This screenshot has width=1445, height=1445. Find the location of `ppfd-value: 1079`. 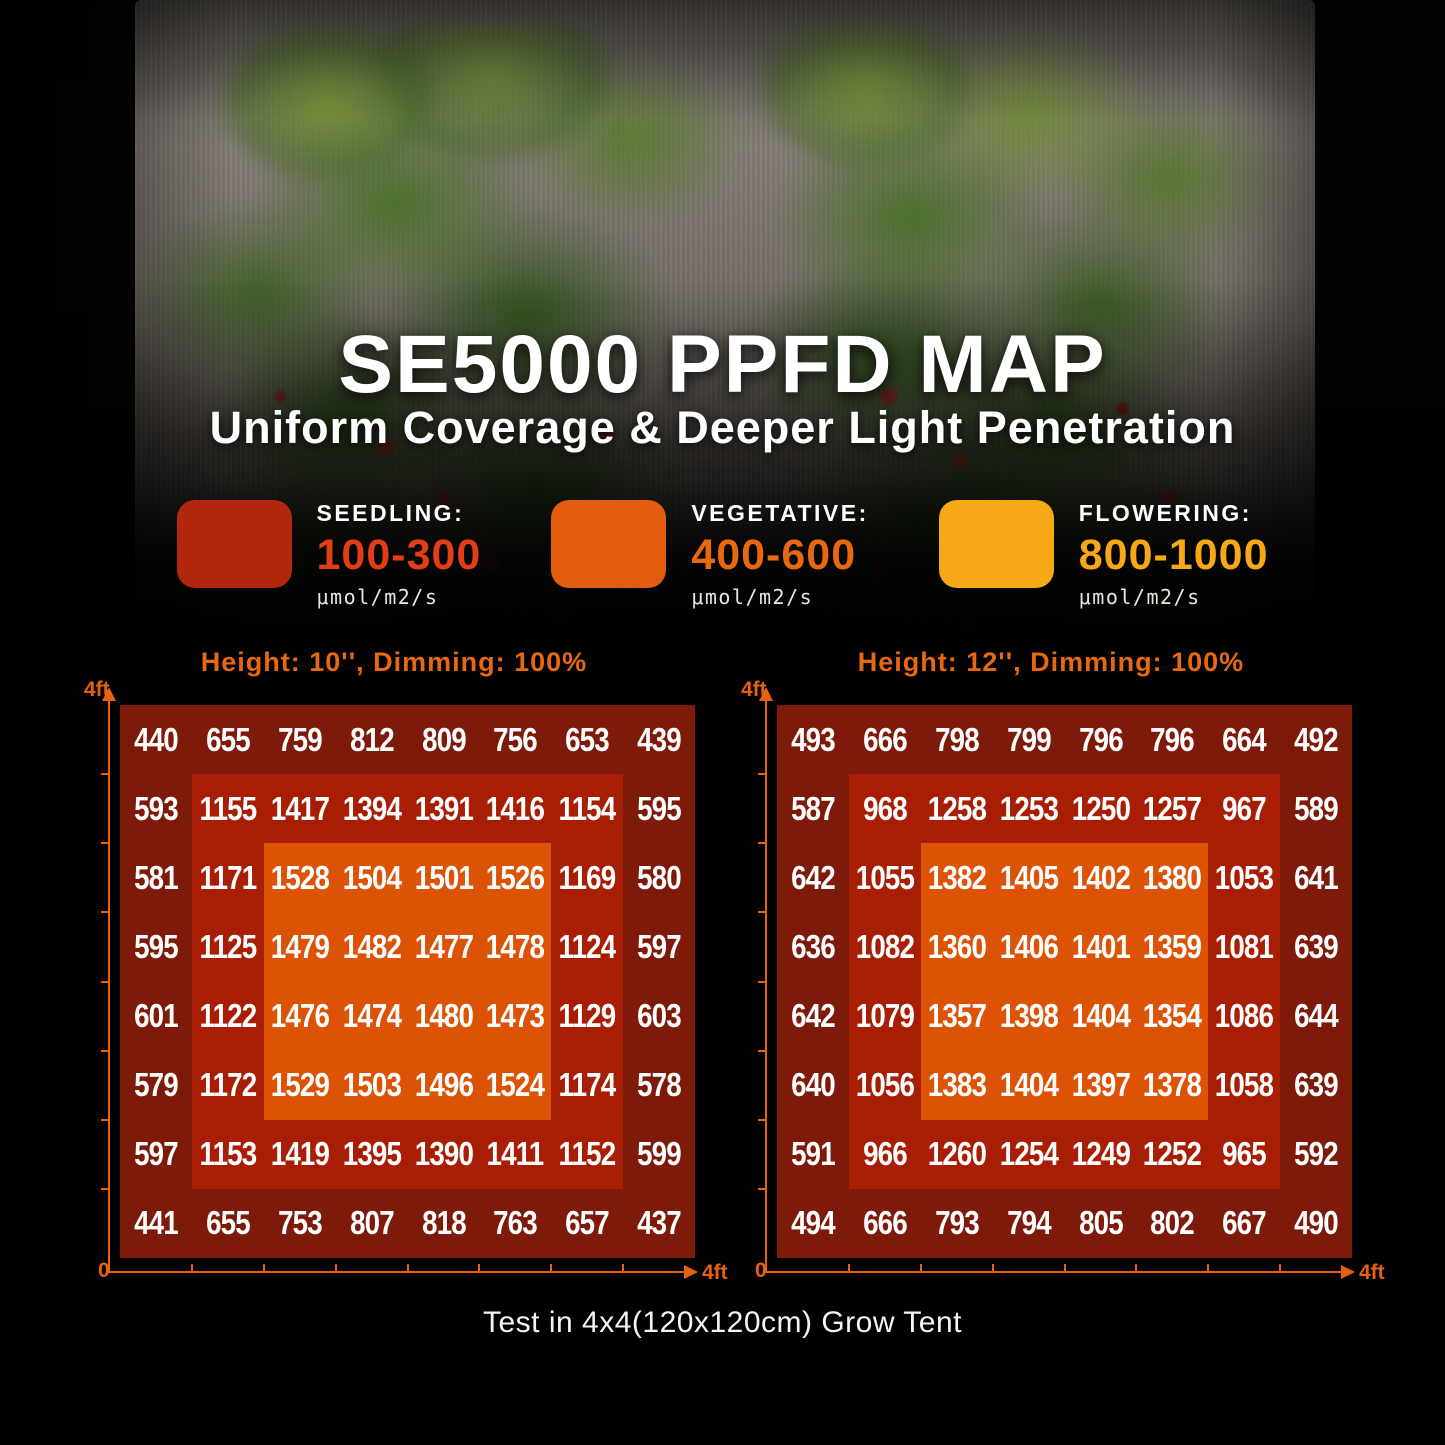

ppfd-value: 1079 is located at coordinates (885, 1016).